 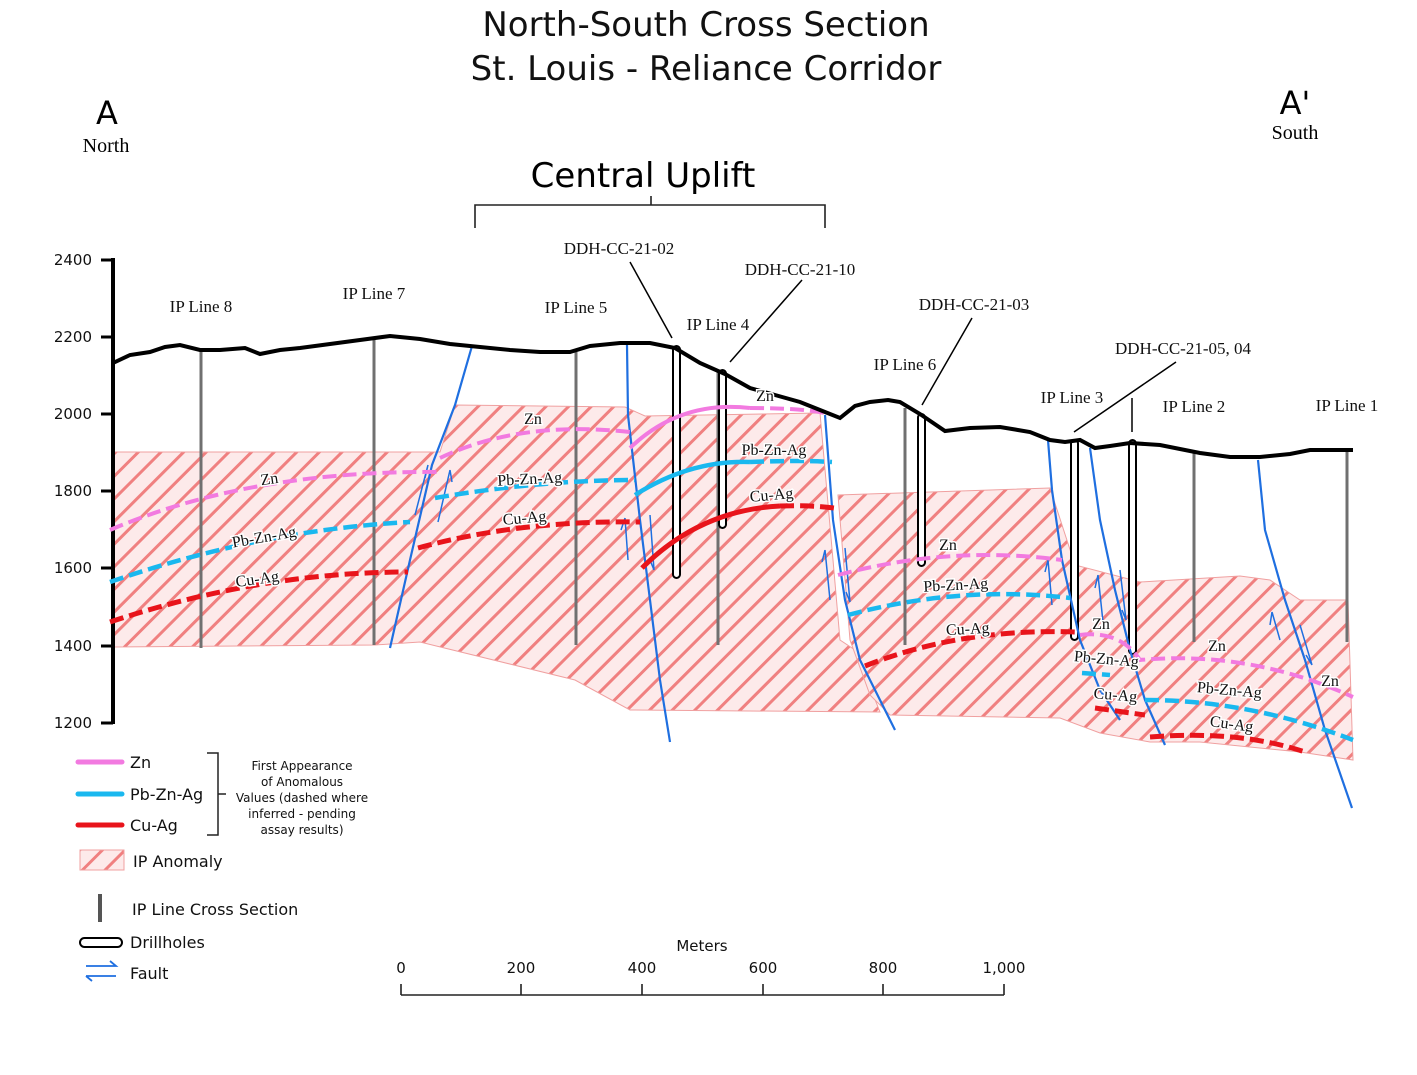 I want to click on legend-note-line: First Appearance, so click(x=301, y=766).